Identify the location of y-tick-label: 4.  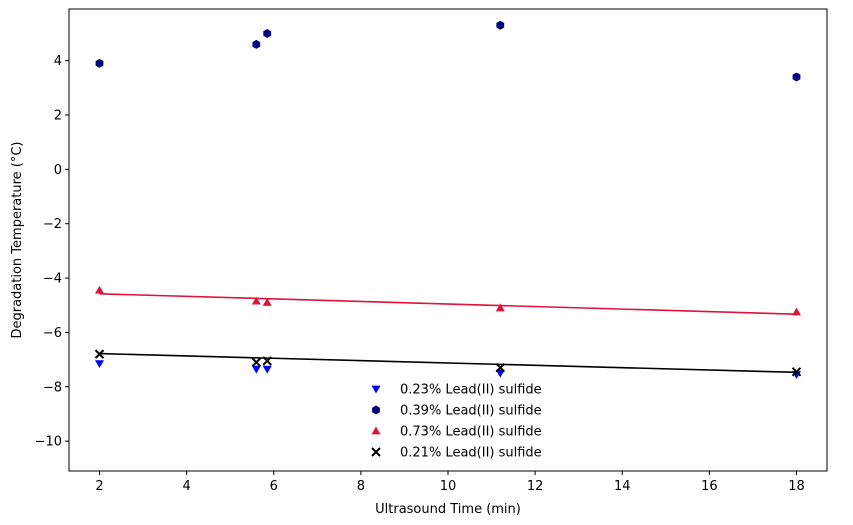
(58, 61).